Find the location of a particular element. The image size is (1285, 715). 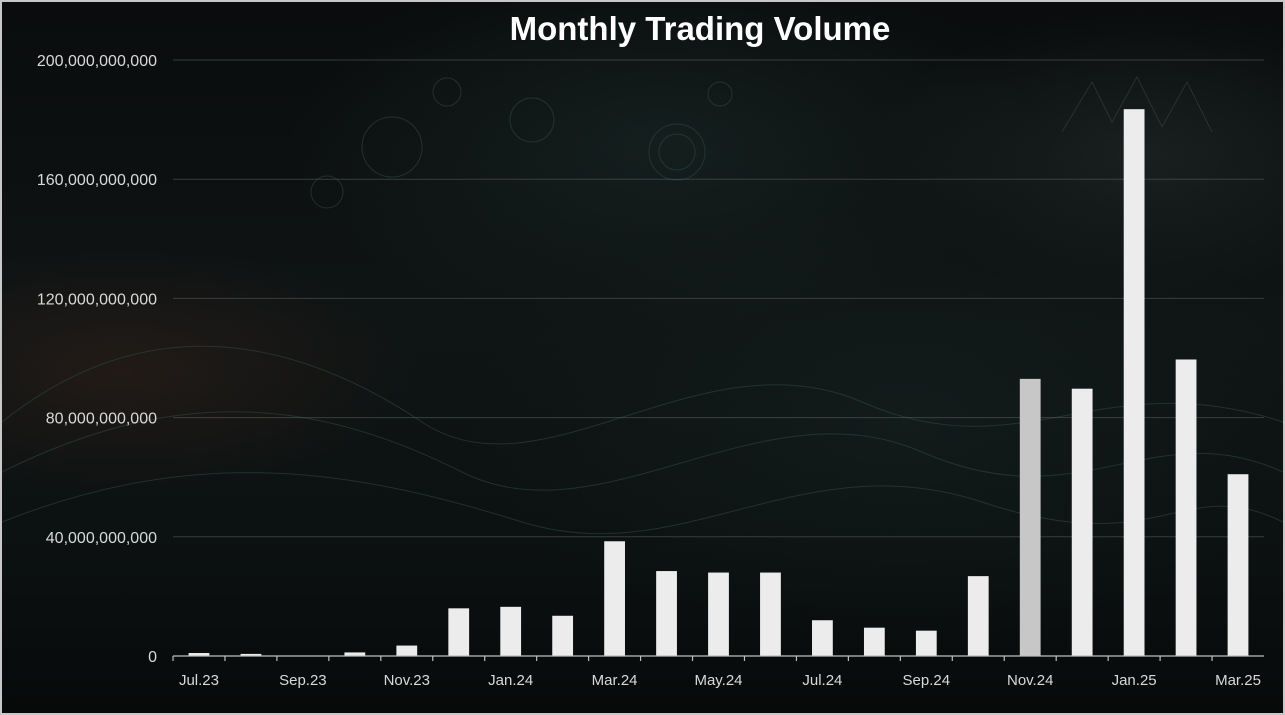

x-tick-label: Nov.24 is located at coordinates (1030, 680).